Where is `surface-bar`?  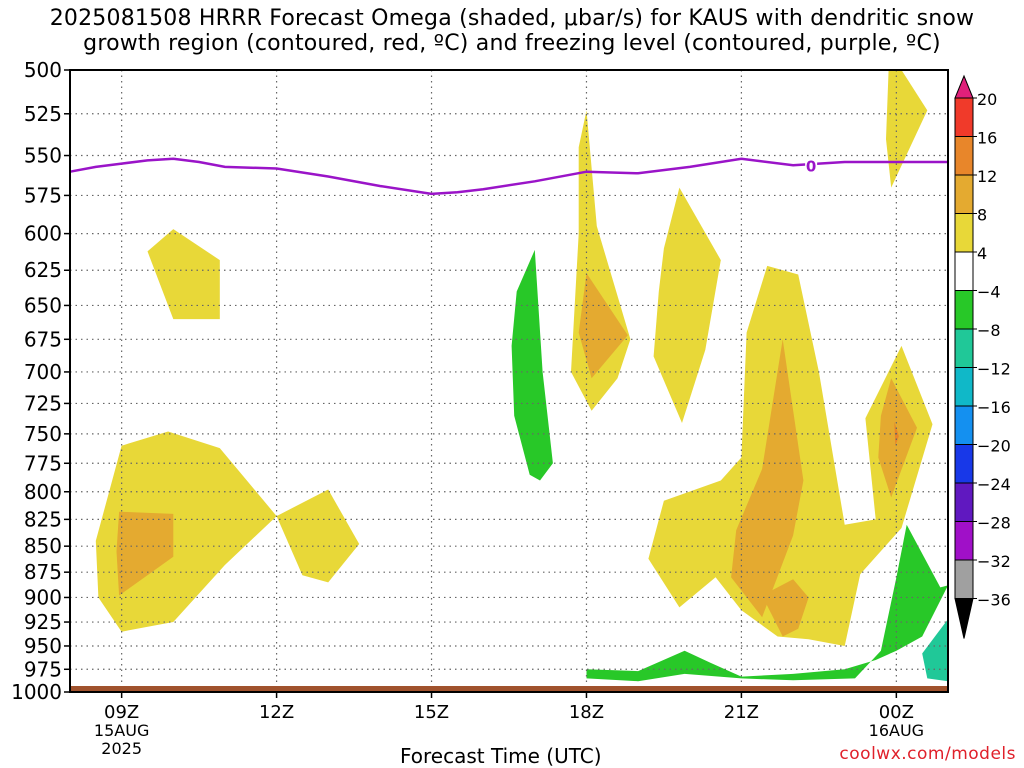
surface-bar is located at coordinates (509, 689).